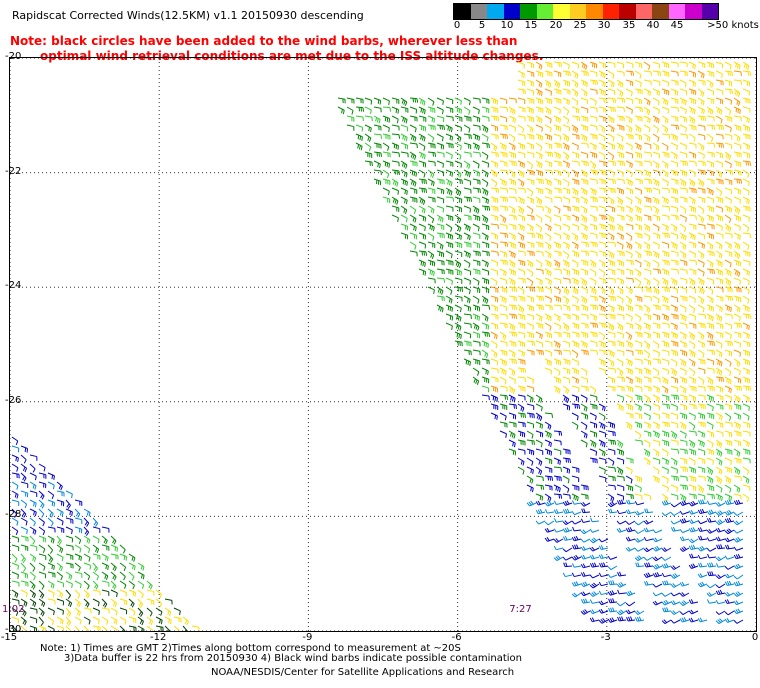 The width and height of the screenshot is (760, 688). What do you see at coordinates (733, 25) in the screenshot?
I see `colorbar-label: >50 knots` at bounding box center [733, 25].